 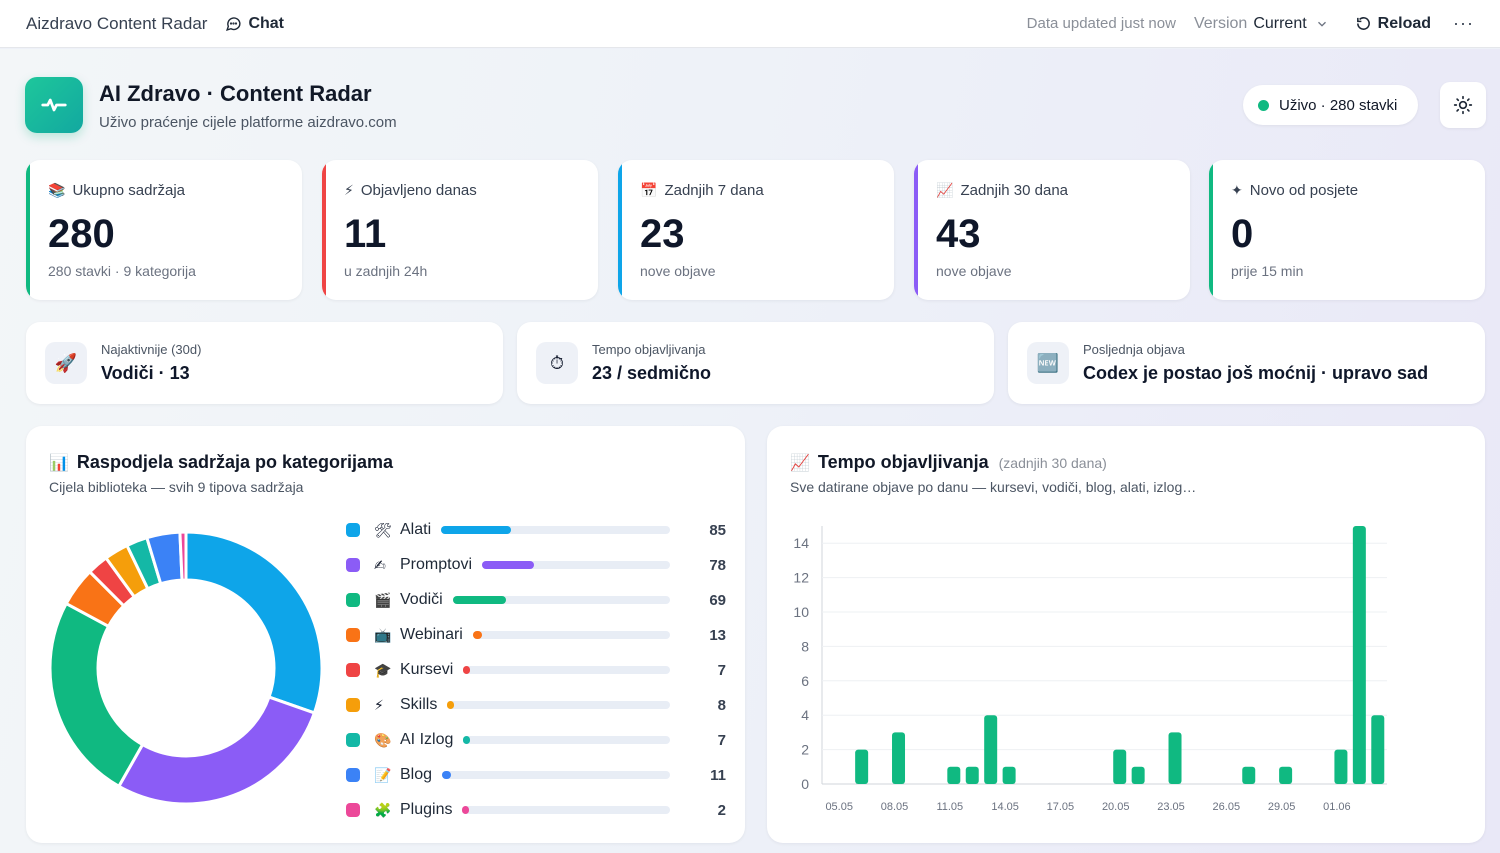 I want to click on category-icon: 📝, so click(x=383, y=774).